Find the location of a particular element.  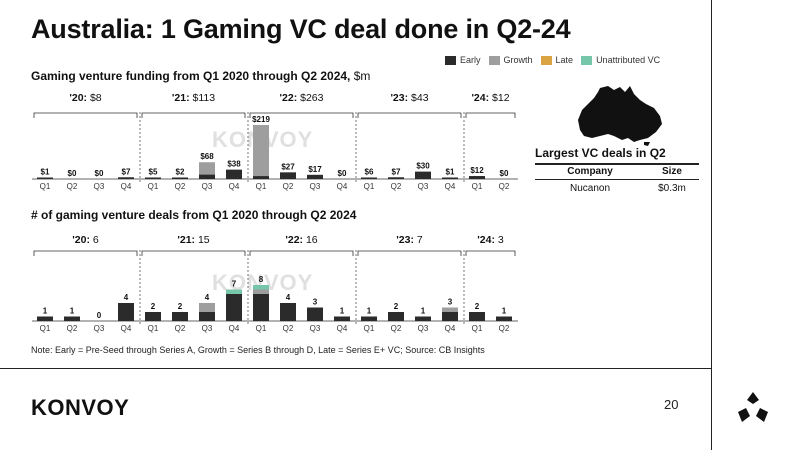

legend-label-early: Early is located at coordinates (470, 60).